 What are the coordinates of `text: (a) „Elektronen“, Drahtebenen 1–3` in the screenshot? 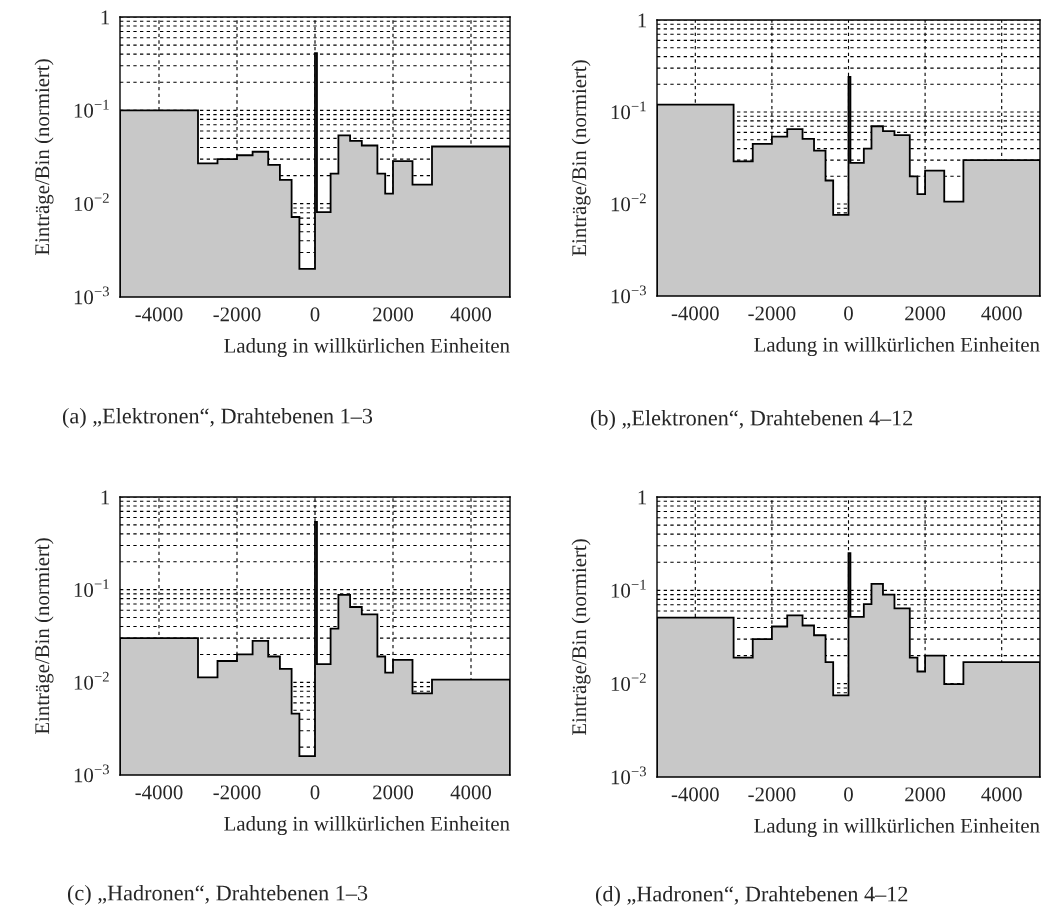 It's located at (217, 418).